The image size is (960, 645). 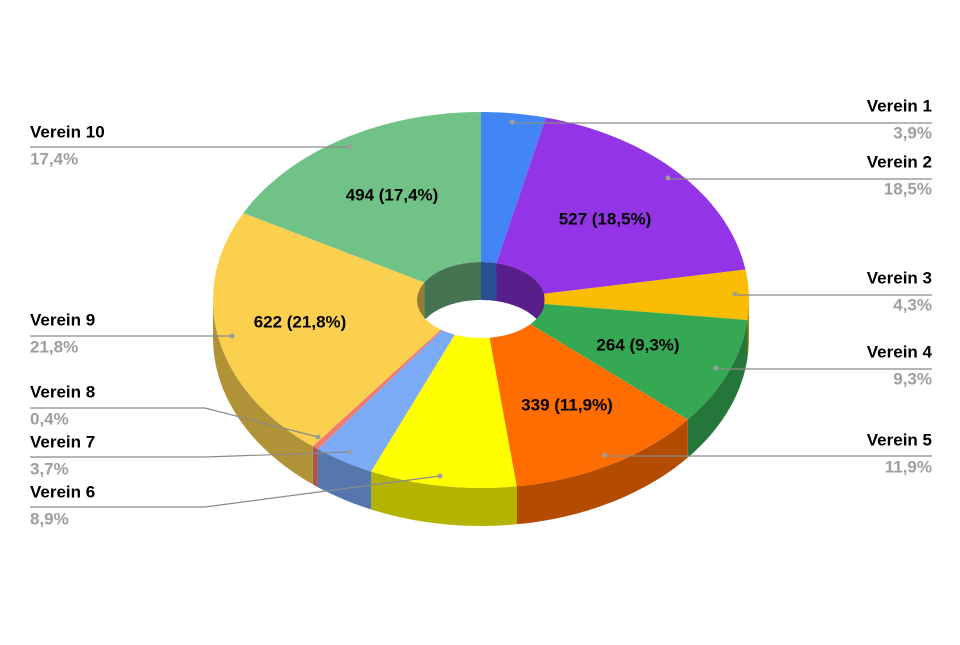 I want to click on percent-label: 11,9%, so click(x=908, y=466).